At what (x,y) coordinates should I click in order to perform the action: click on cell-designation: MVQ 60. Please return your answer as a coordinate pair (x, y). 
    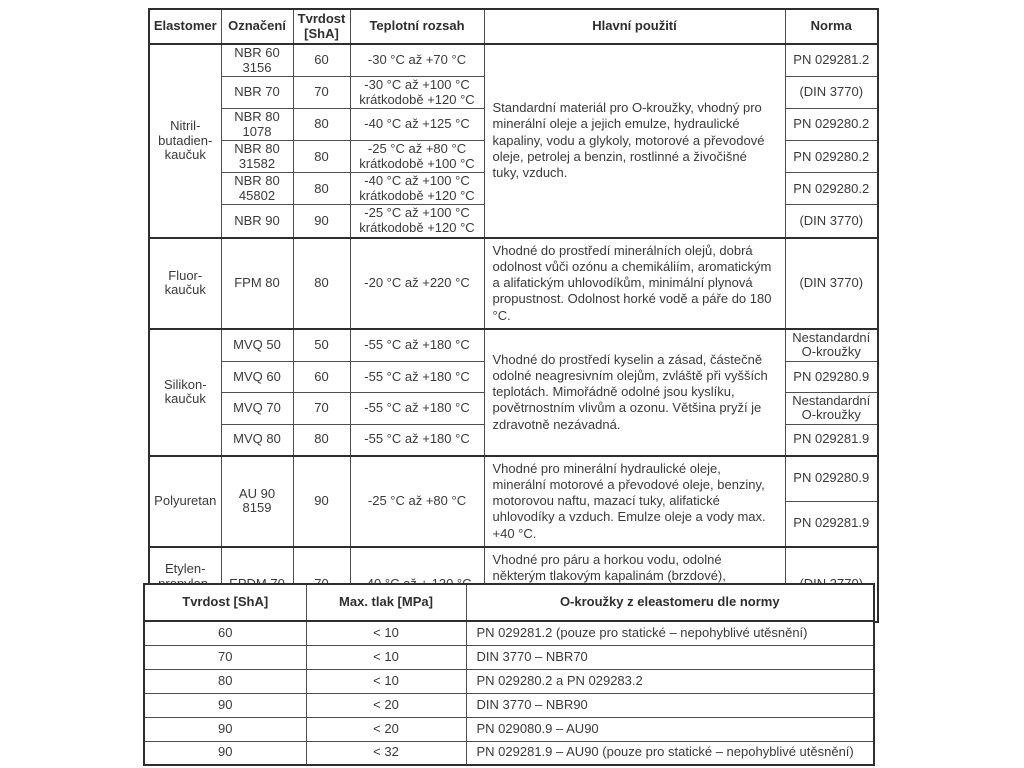
    Looking at the image, I should click on (257, 376).